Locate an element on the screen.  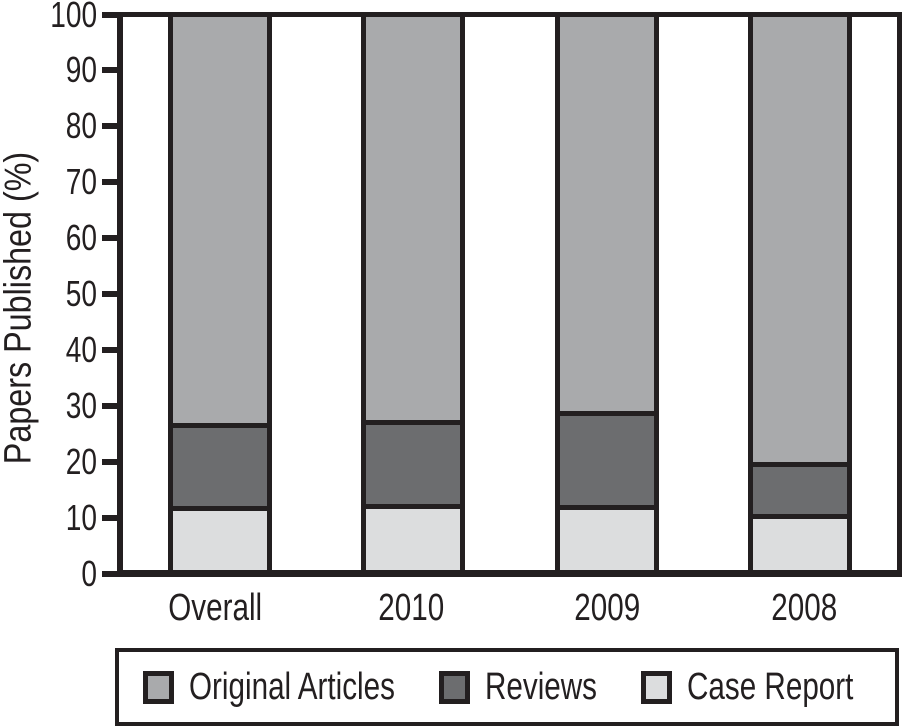
y-tick-label: 30 is located at coordinates (48, 405).